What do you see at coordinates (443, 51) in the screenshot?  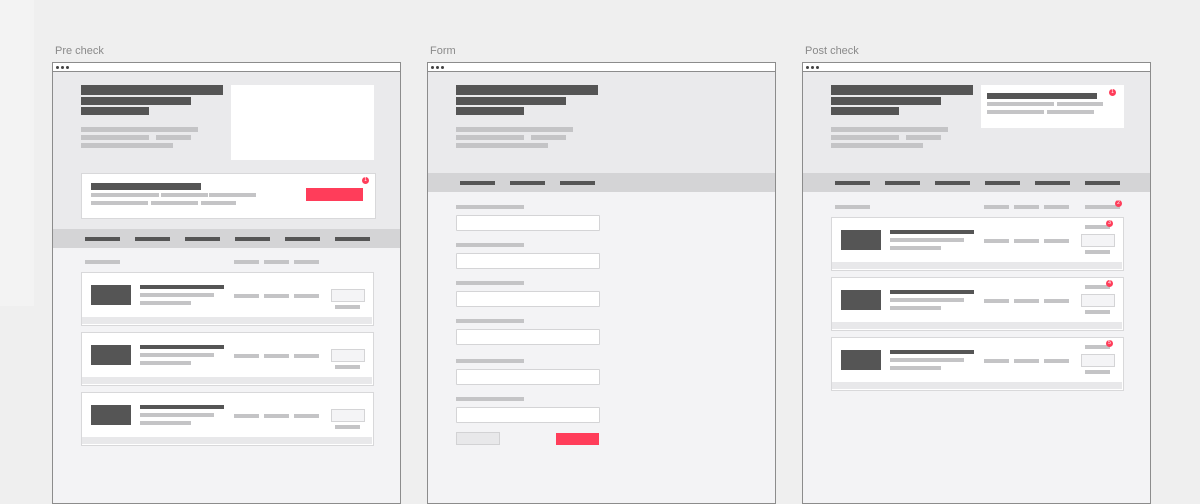 I see `form-label: Form` at bounding box center [443, 51].